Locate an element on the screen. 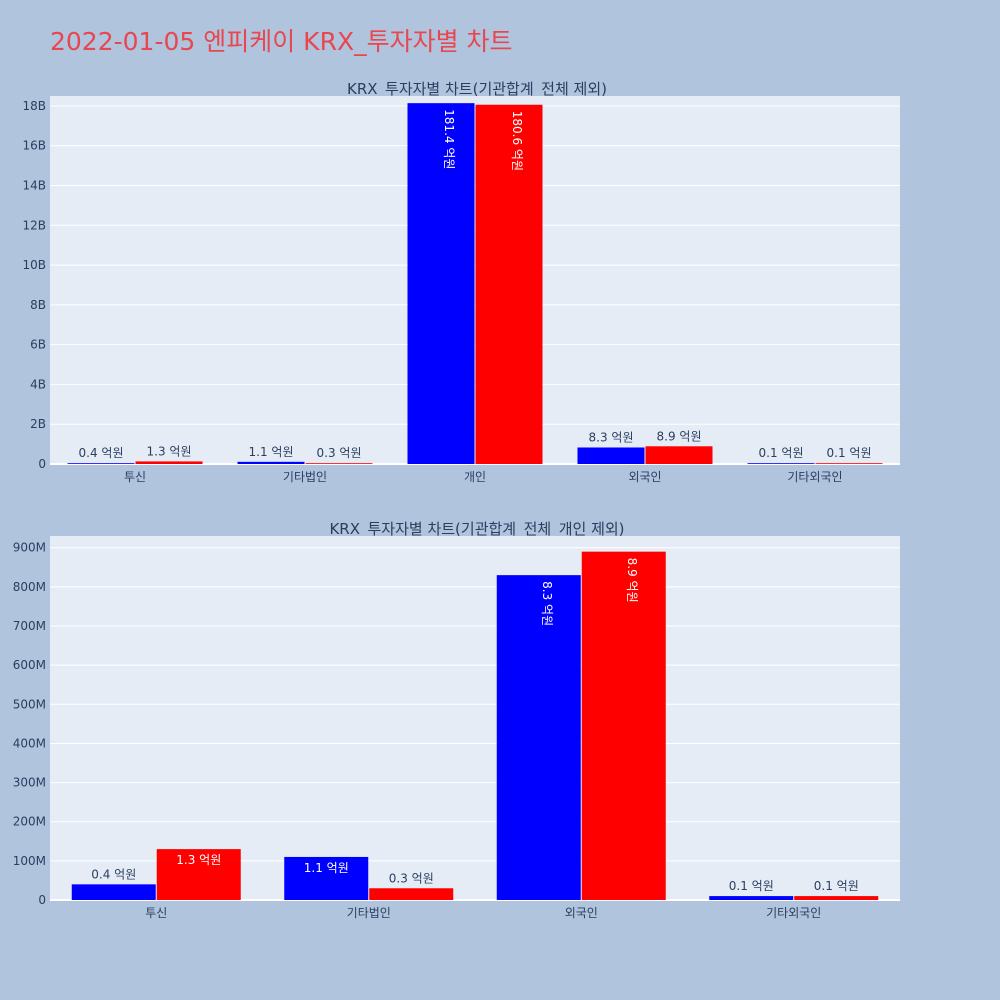 The height and width of the screenshot is (1000, 1000). y-tick-label: 600M is located at coordinates (29, 665).